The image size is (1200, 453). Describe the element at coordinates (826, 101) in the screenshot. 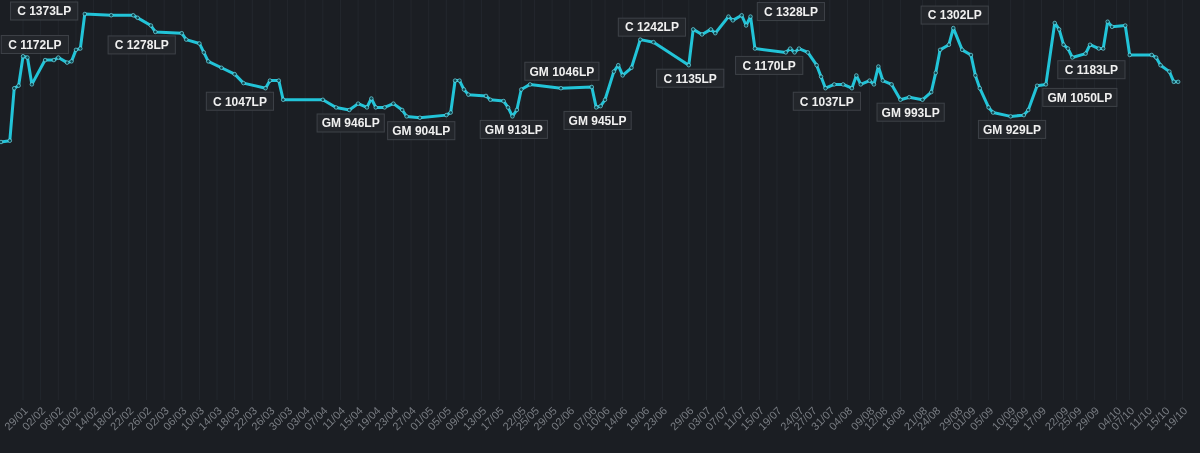

I see `annotation: C 1037LP` at that location.